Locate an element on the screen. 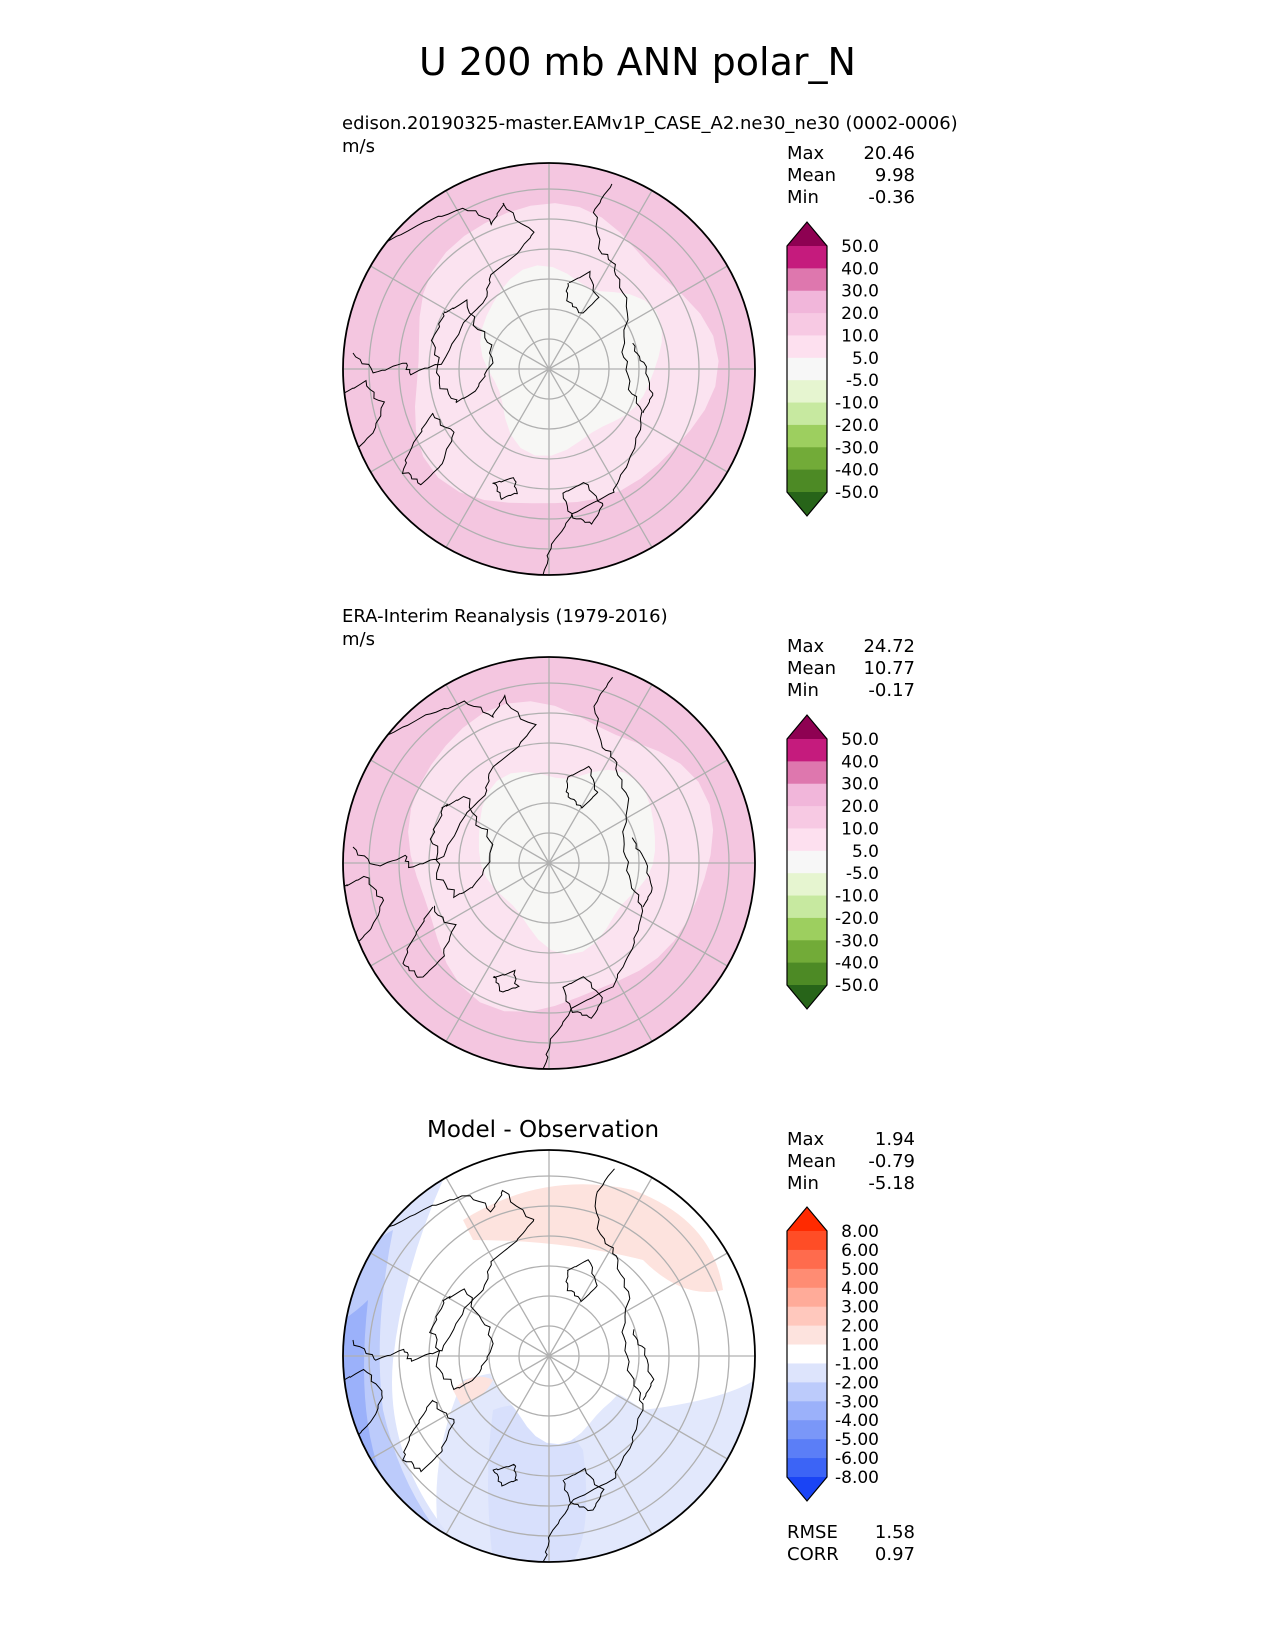 This screenshot has width=1275, height=1650. colorbar-tick-label: 1.00 is located at coordinates (860, 1346).